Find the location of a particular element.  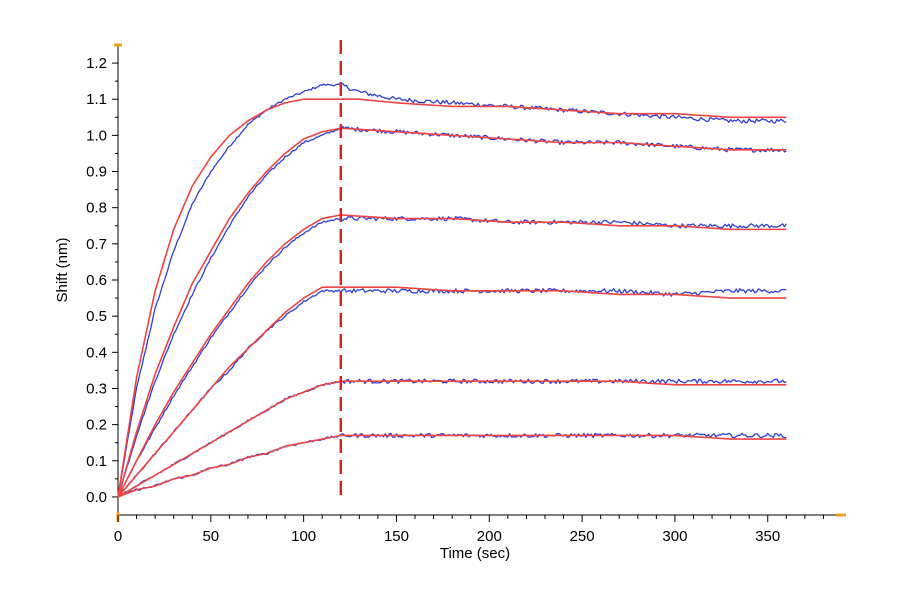

x-tick-label: 200 is located at coordinates (489, 536).